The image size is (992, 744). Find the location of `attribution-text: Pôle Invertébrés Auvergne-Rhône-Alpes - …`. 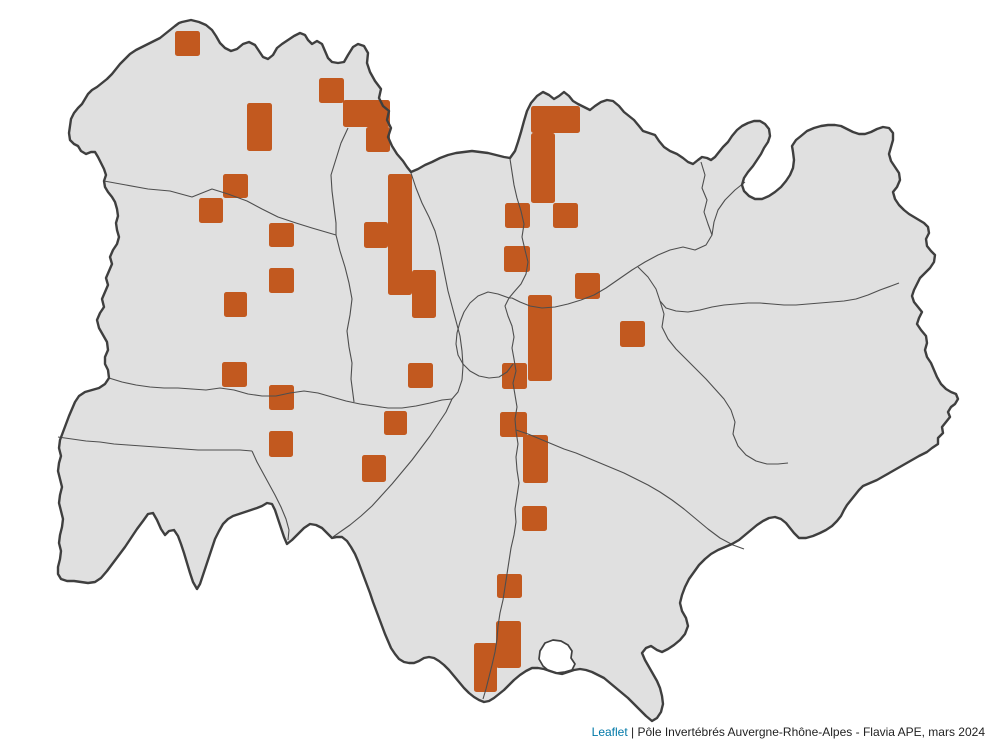

attribution-text: Pôle Invertébrés Auvergne-Rhône-Alpes - … is located at coordinates (811, 732).